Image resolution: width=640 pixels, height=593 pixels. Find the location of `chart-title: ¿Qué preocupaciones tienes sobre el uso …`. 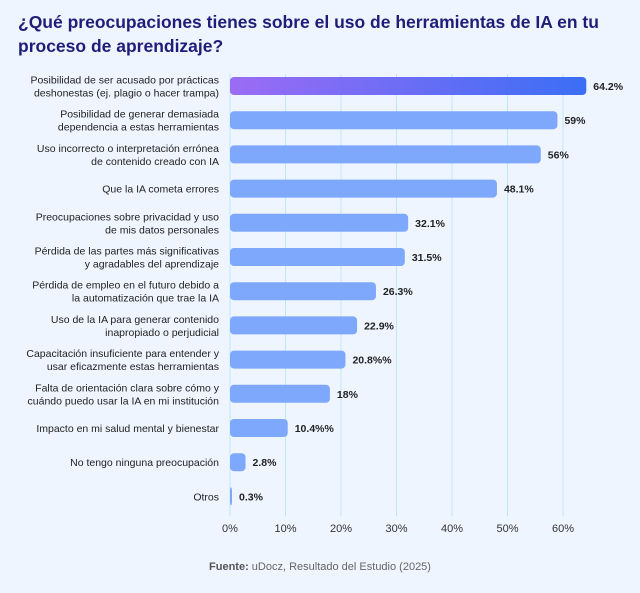

chart-title: ¿Qué preocupaciones tienes sobre el uso … is located at coordinates (308, 34).